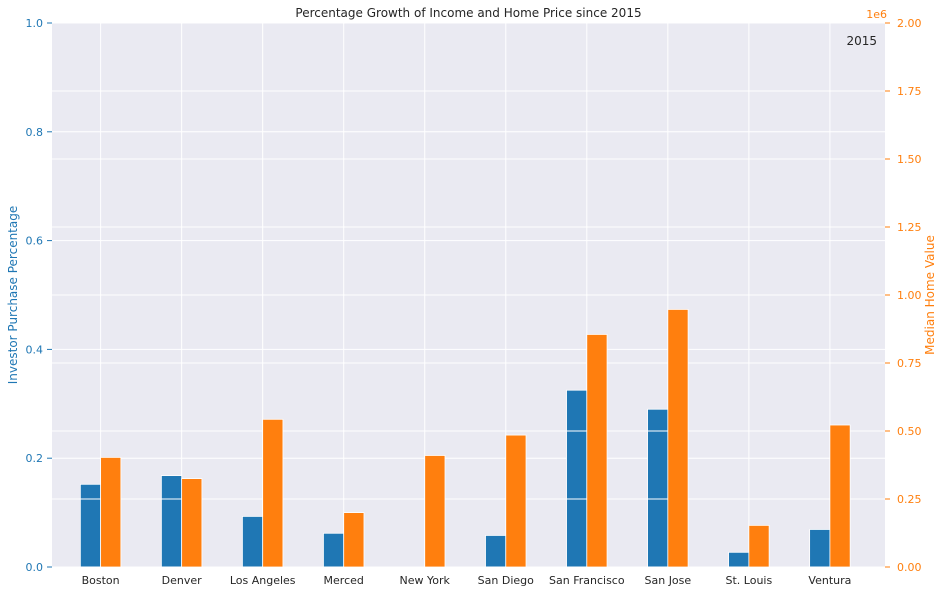  Describe the element at coordinates (909, 499) in the screenshot. I see `right-tick-label: 0.25` at that location.